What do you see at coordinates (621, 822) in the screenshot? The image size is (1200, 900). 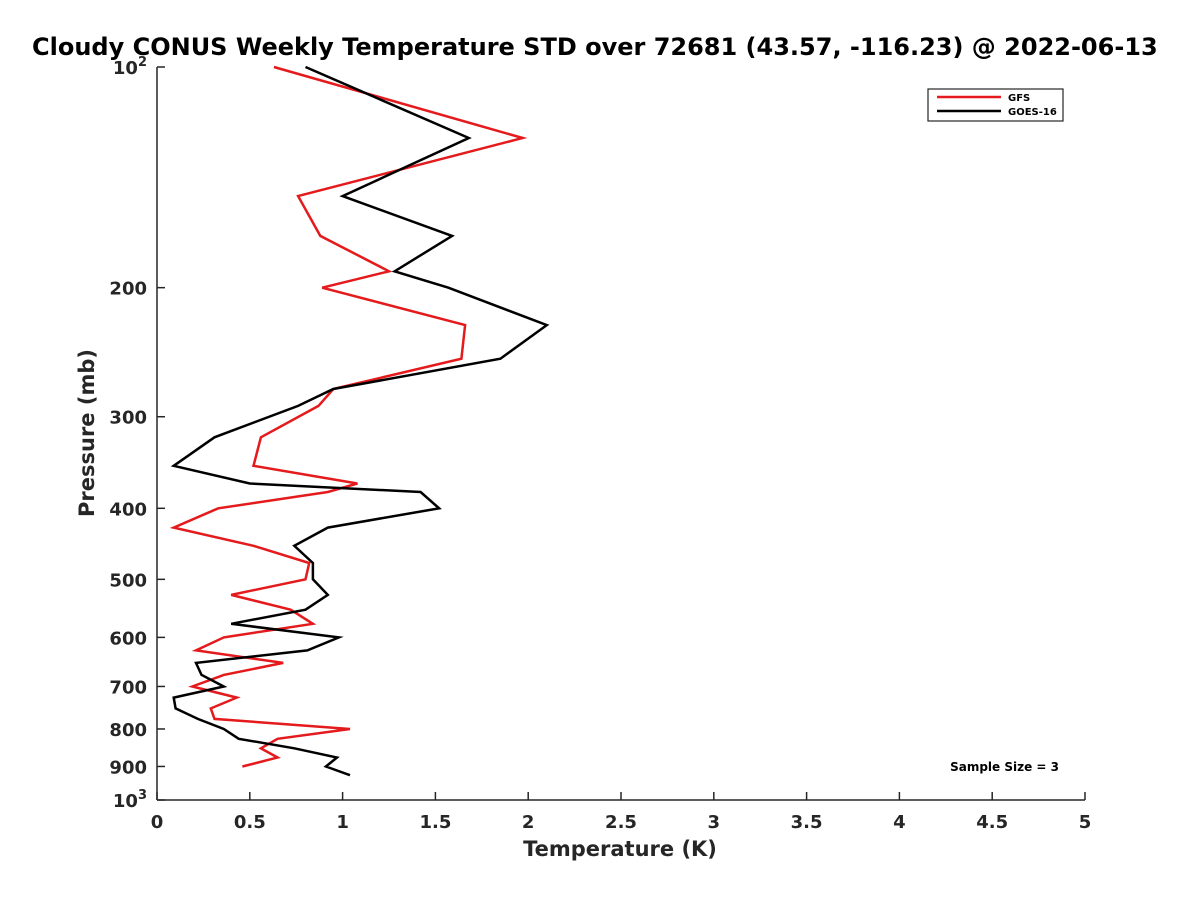 I see `x-tick-label: 2.5` at bounding box center [621, 822].